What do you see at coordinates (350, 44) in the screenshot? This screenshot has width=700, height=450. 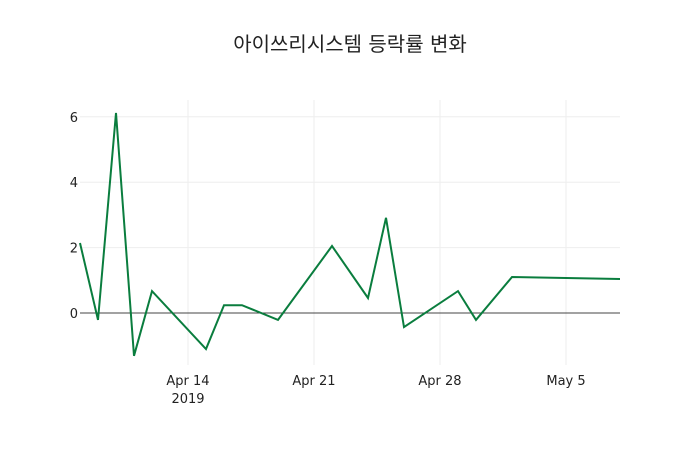 I see `chart-title: 아이쓰리시스템 등락률 변화` at bounding box center [350, 44].